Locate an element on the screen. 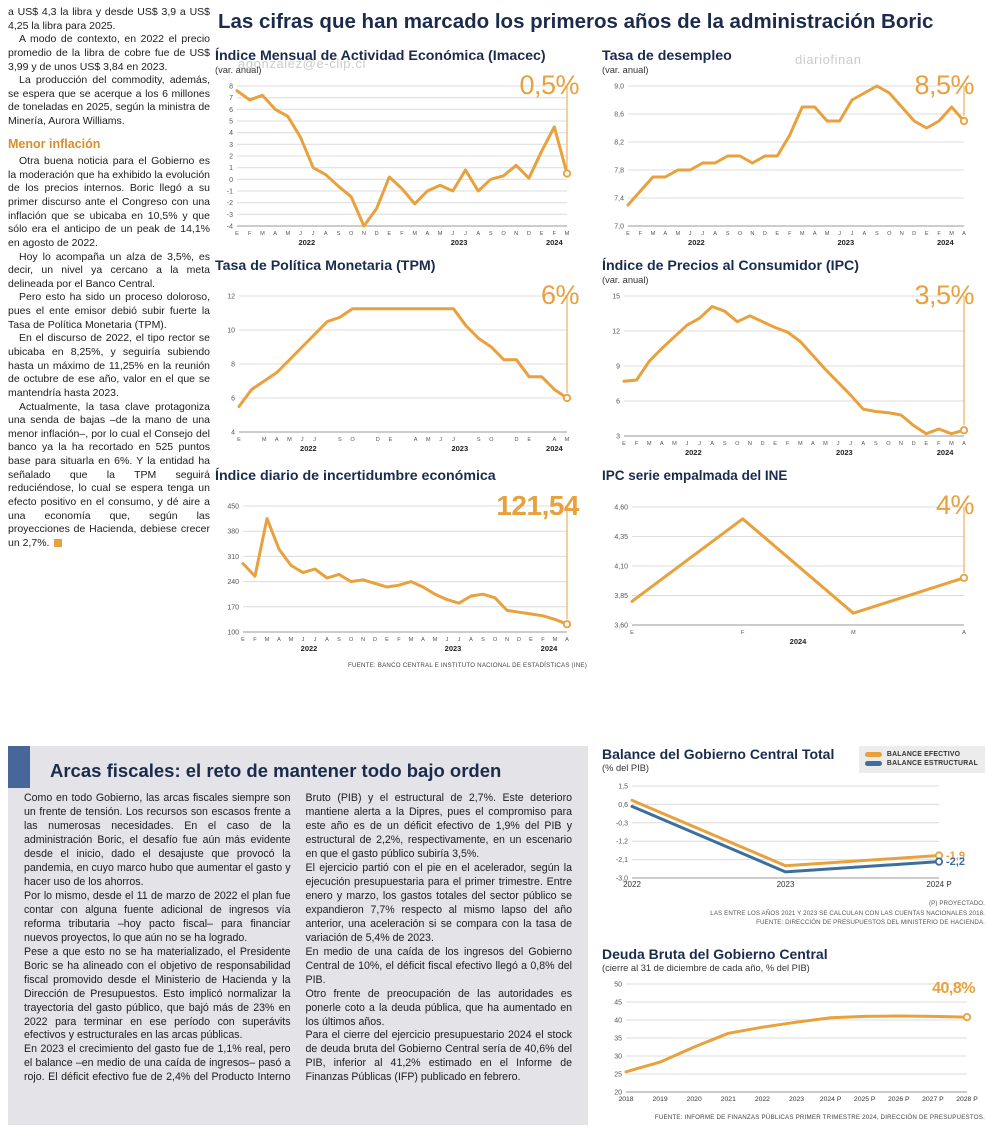  legend-swatch-efectivo is located at coordinates (873, 754).